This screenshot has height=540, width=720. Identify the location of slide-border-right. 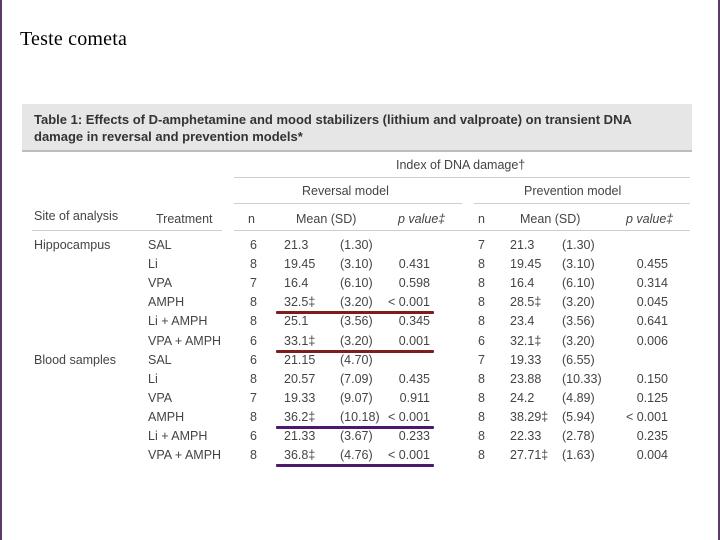
(719, 270).